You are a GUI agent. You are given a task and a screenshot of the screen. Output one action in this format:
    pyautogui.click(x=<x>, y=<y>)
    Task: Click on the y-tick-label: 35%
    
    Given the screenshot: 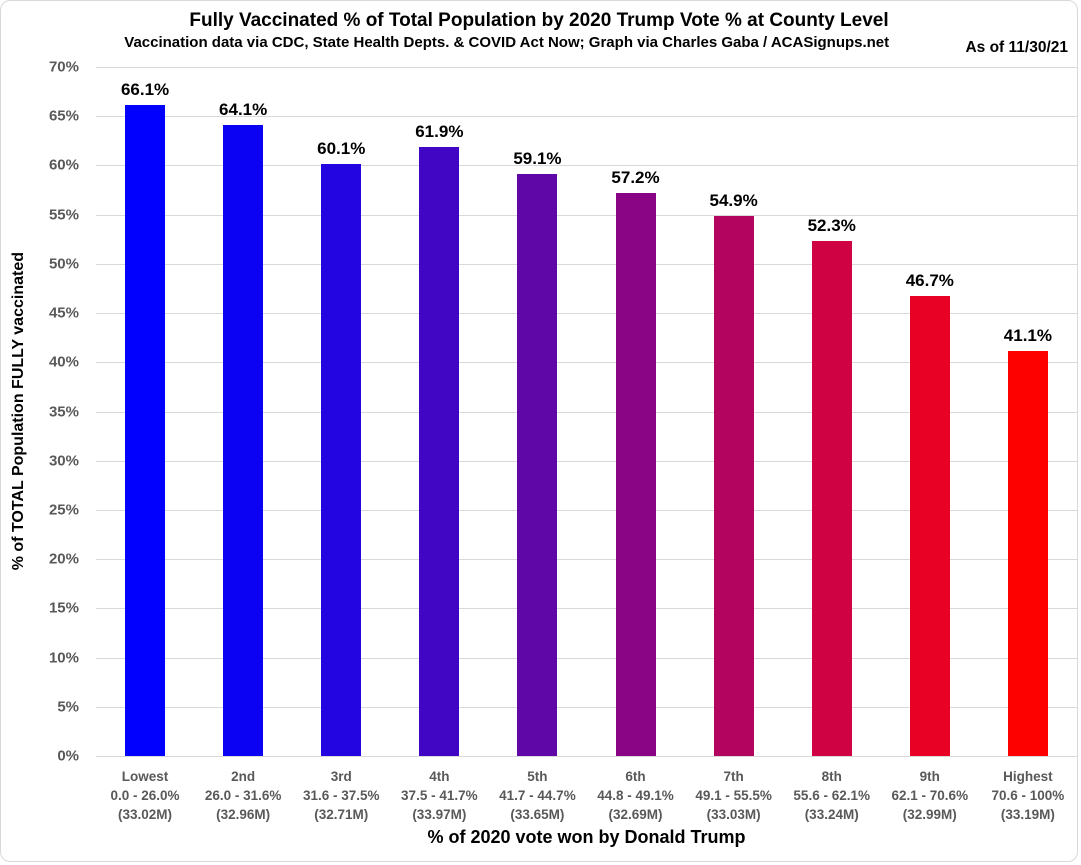 What is the action you would take?
    pyautogui.click(x=63, y=411)
    